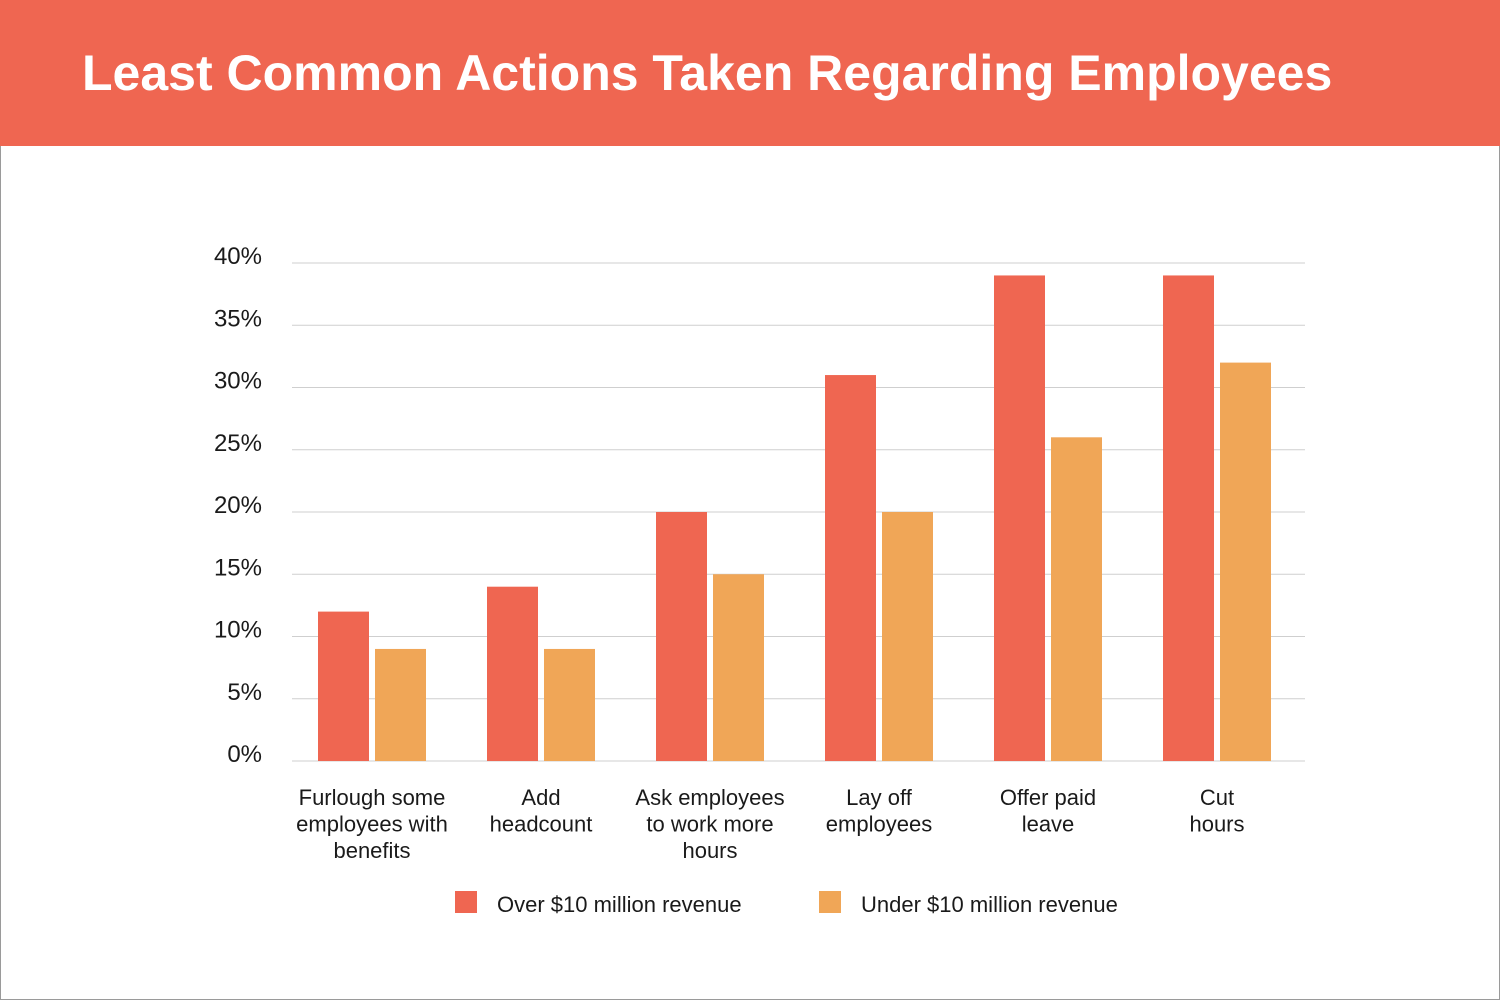 This screenshot has width=1500, height=1000. Describe the element at coordinates (238, 443) in the screenshot. I see `y-tick-label: 25%` at that location.